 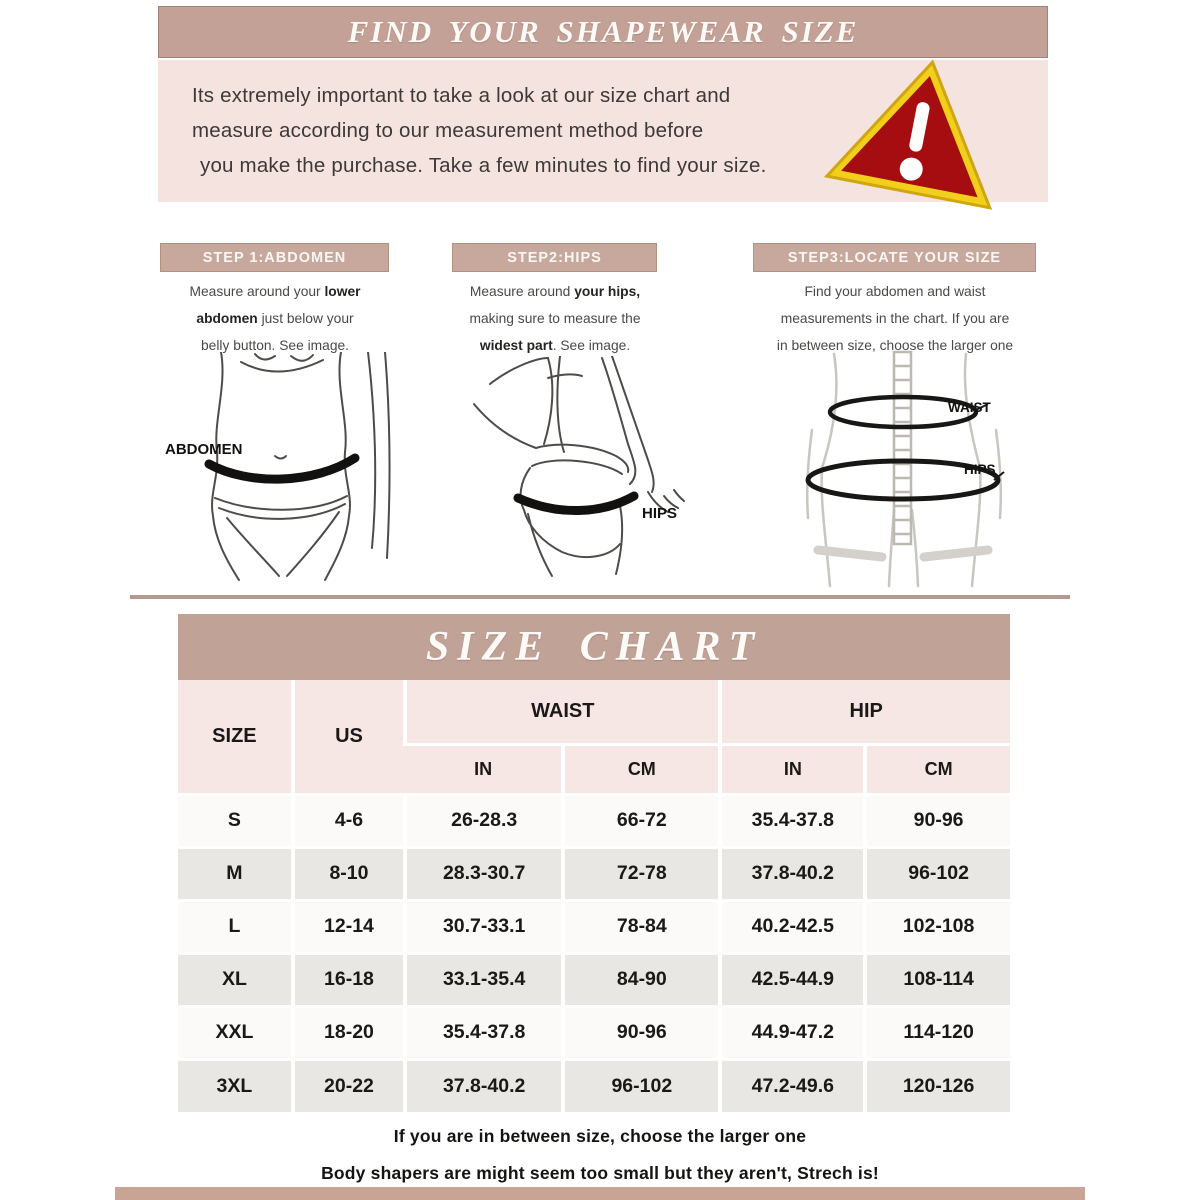 What do you see at coordinates (348, 1031) in the screenshot?
I see `value-cell: 18-20` at bounding box center [348, 1031].